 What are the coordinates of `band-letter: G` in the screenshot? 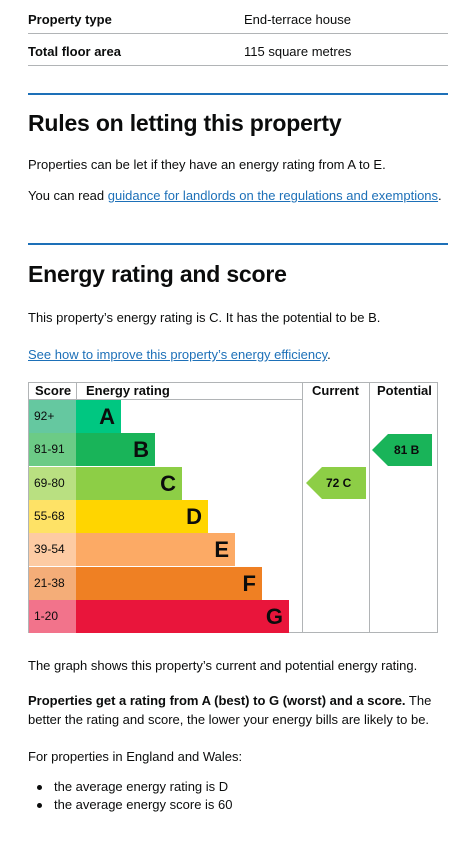 It's located at (274, 616).